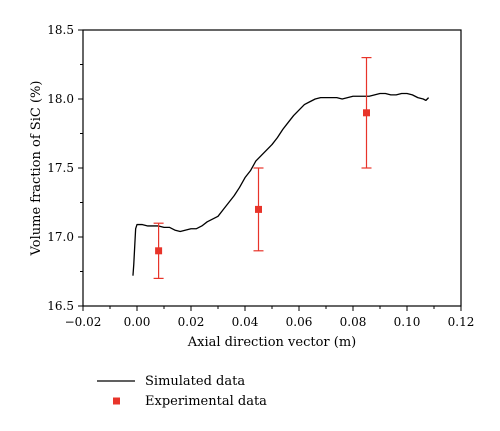 Image resolution: width=500 pixels, height=431 pixels. Describe the element at coordinates (60, 237) in the screenshot. I see `y-tick-label: 17.0` at that location.